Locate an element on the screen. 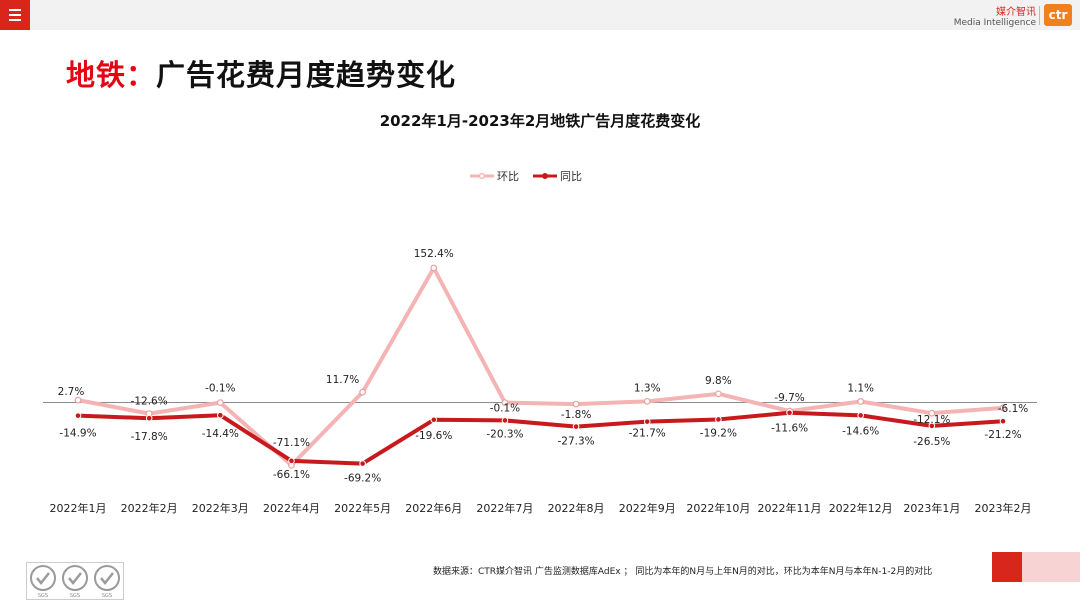 The height and width of the screenshot is (608, 1080). x-tick-label: 2023年2月 is located at coordinates (1003, 508).